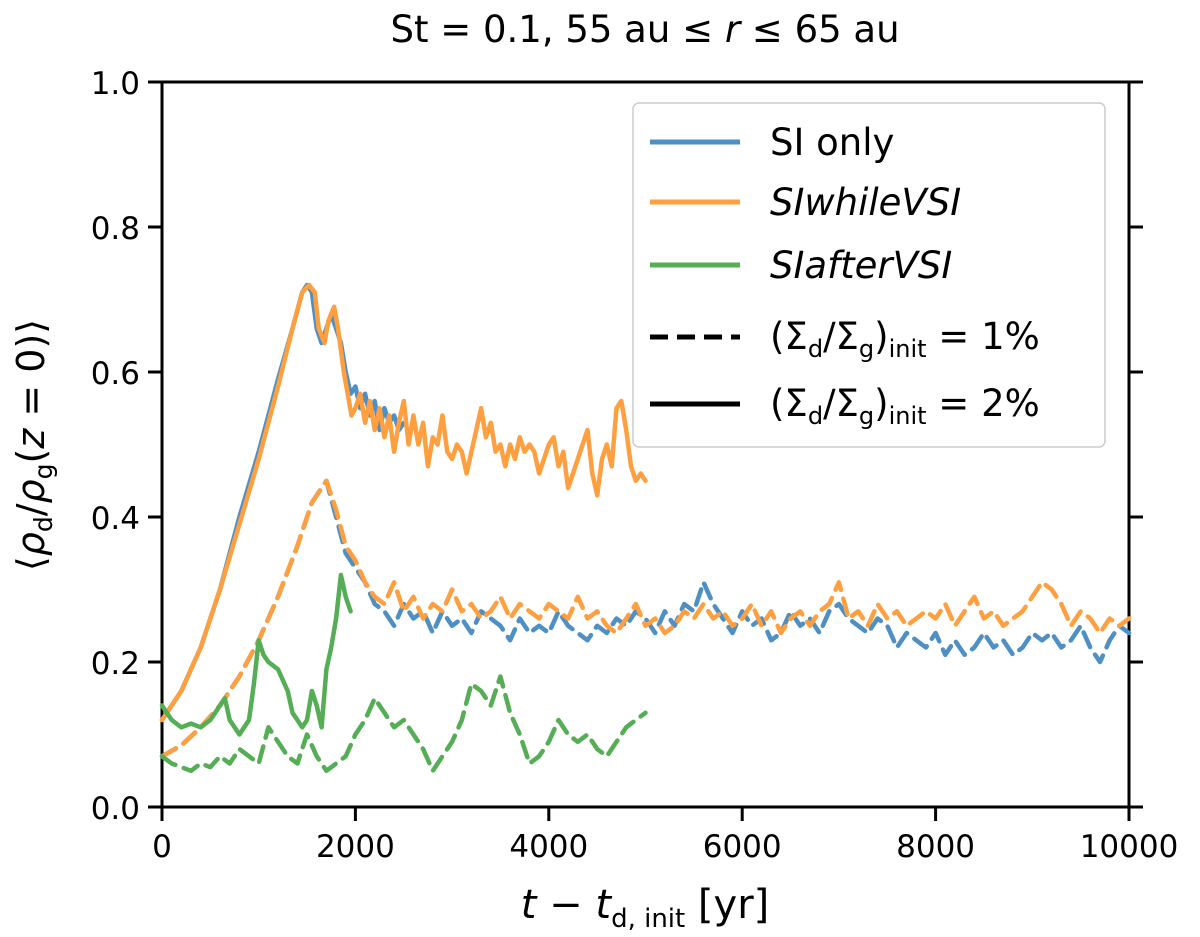 The height and width of the screenshot is (937, 1200). Describe the element at coordinates (355, 847) in the screenshot. I see `x-tick-label-1: 2000` at that location.